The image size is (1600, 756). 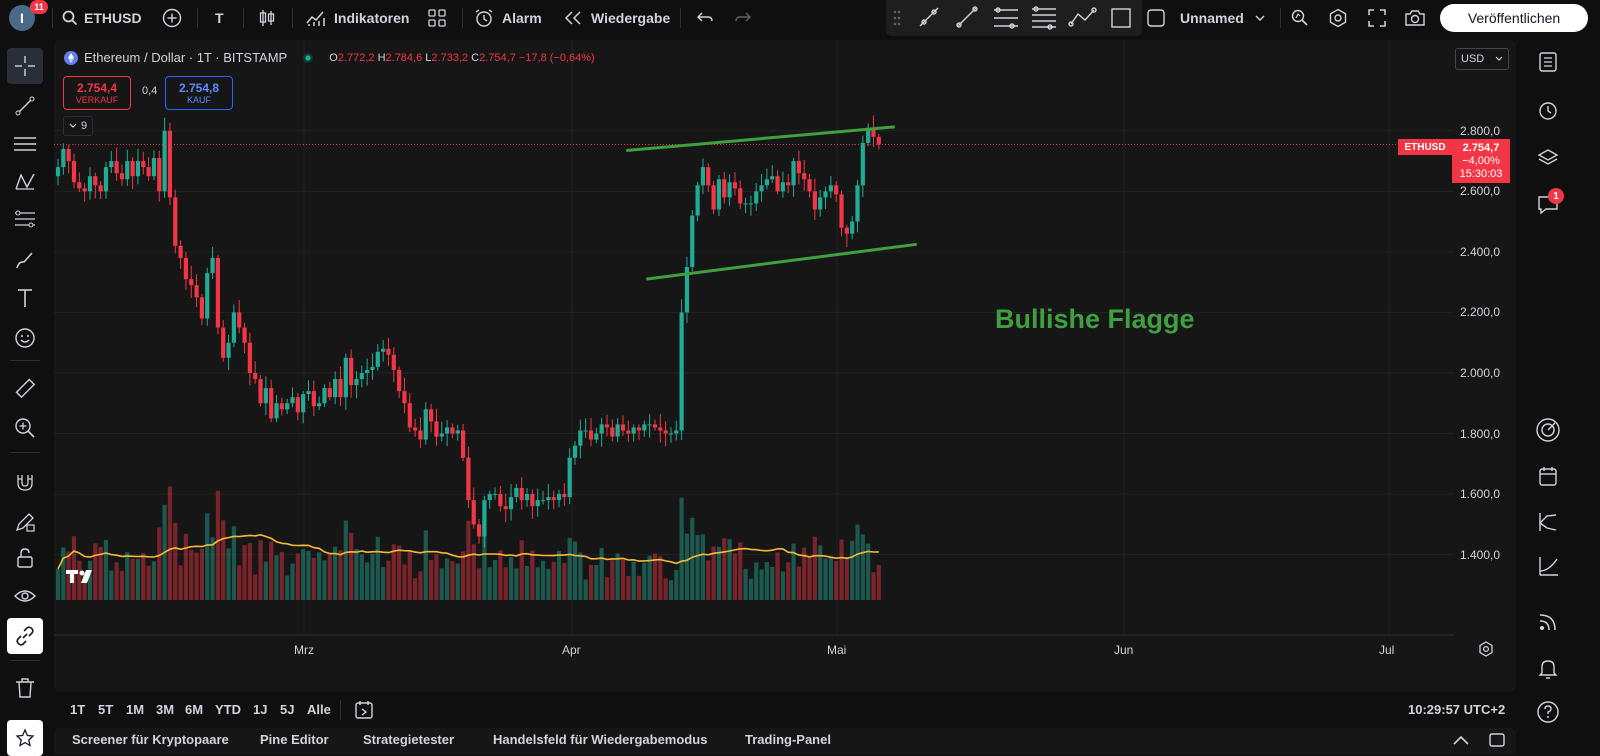 What do you see at coordinates (78, 709) in the screenshot?
I see `timeframe-button: 1T` at bounding box center [78, 709].